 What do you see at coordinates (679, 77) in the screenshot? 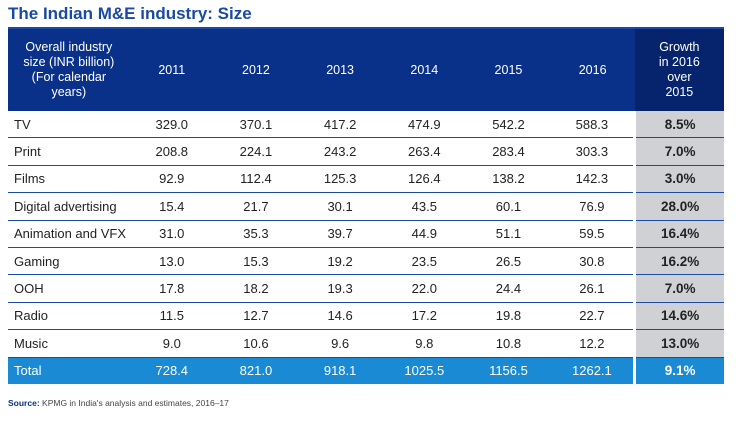
I see `header-growth-line: over` at bounding box center [679, 77].